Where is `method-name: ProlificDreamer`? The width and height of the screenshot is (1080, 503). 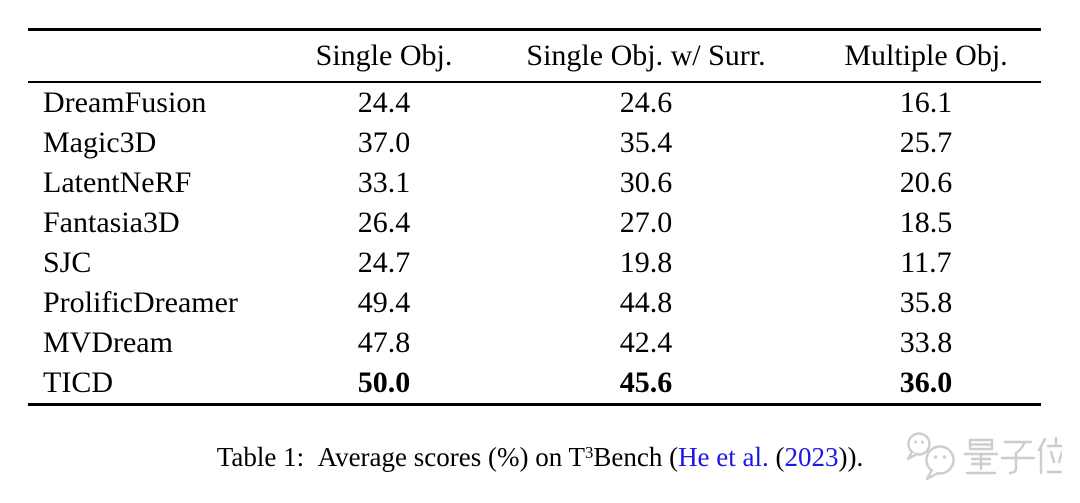 method-name: ProlificDreamer is located at coordinates (140, 302).